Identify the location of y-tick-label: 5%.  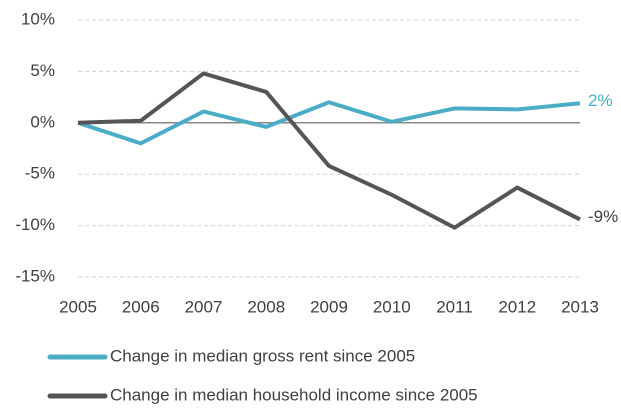
(42, 70).